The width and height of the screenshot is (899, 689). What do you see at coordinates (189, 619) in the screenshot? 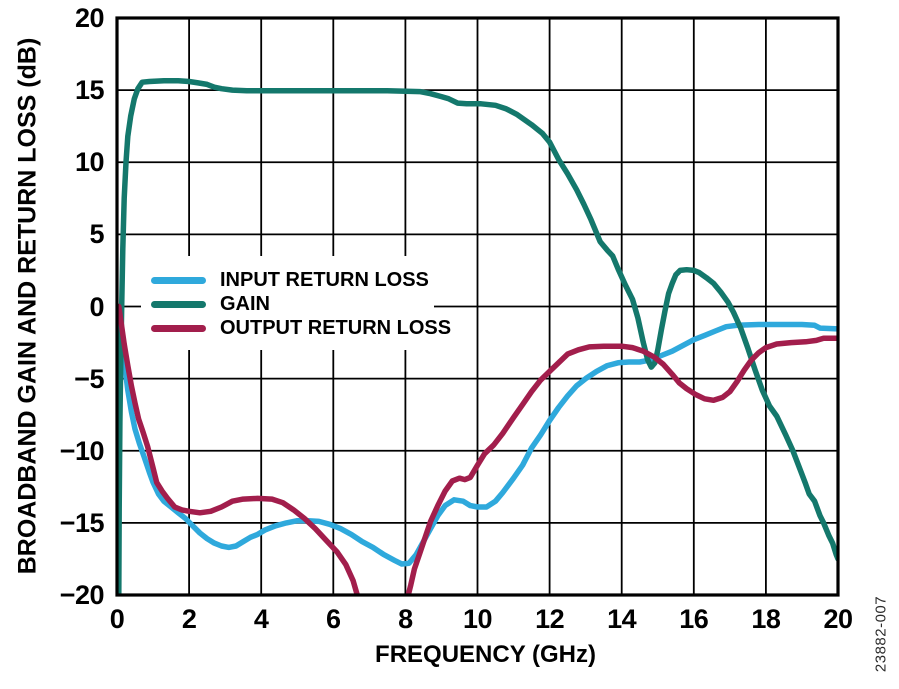
I see `x-tick-label: 2` at bounding box center [189, 619].